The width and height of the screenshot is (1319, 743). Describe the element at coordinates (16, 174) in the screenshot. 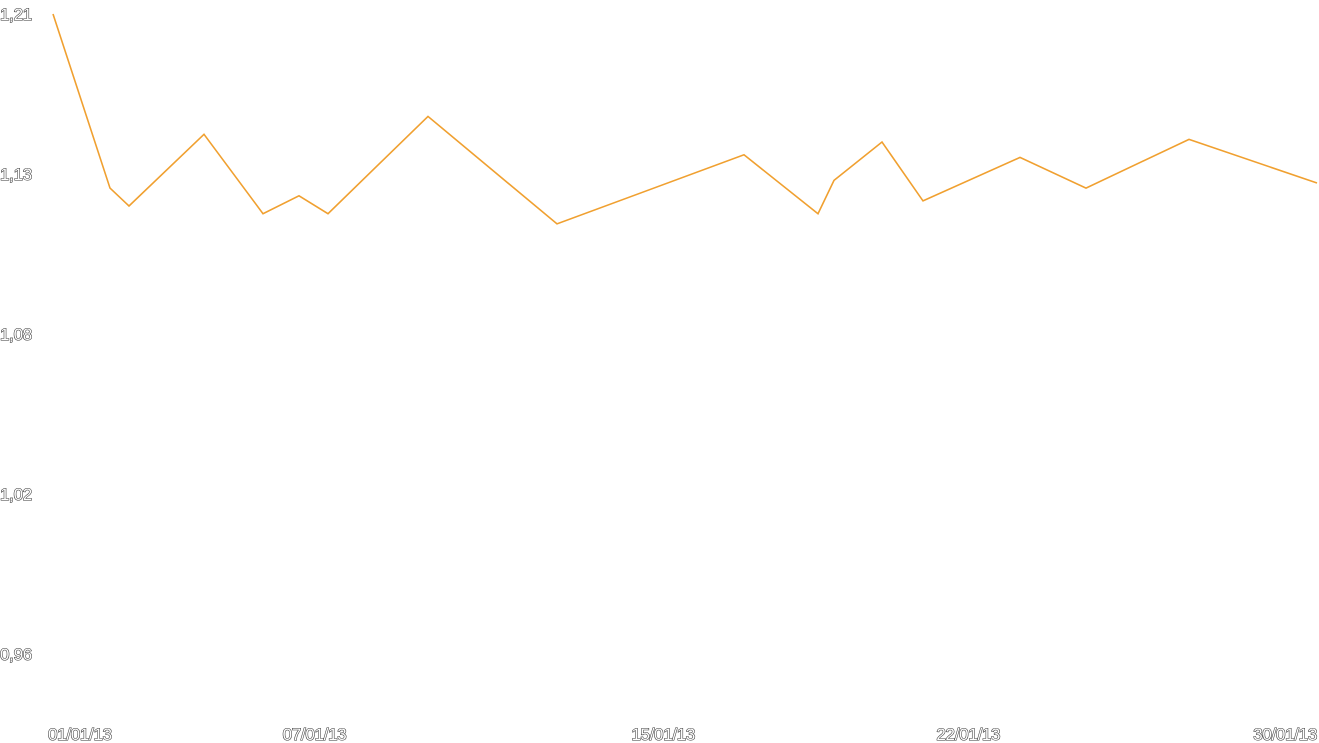

I see `y-tick-label: 1,13` at that location.